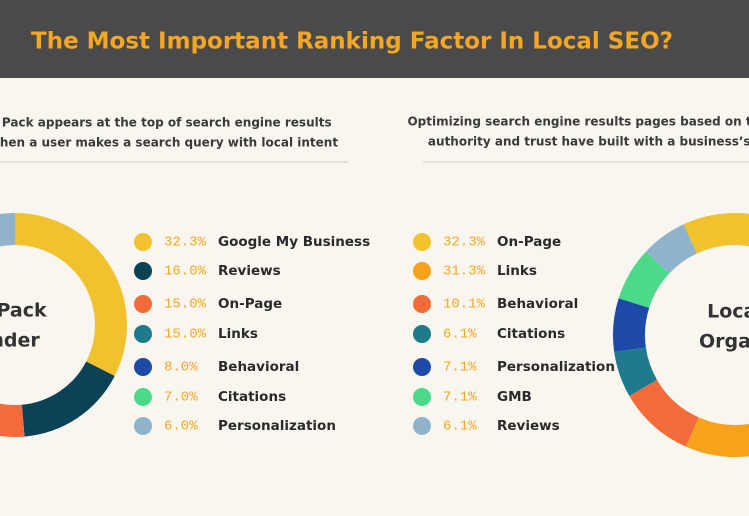 The width and height of the screenshot is (749, 516). What do you see at coordinates (464, 305) in the screenshot?
I see `value-label: 10.1%` at bounding box center [464, 305].